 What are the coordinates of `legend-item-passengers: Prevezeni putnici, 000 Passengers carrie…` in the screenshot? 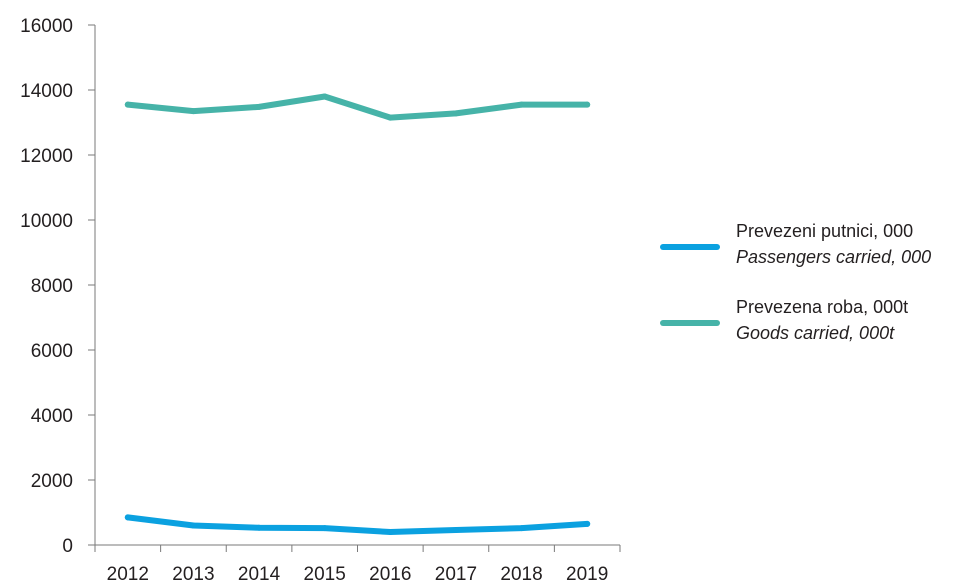 It's located at (810, 244).